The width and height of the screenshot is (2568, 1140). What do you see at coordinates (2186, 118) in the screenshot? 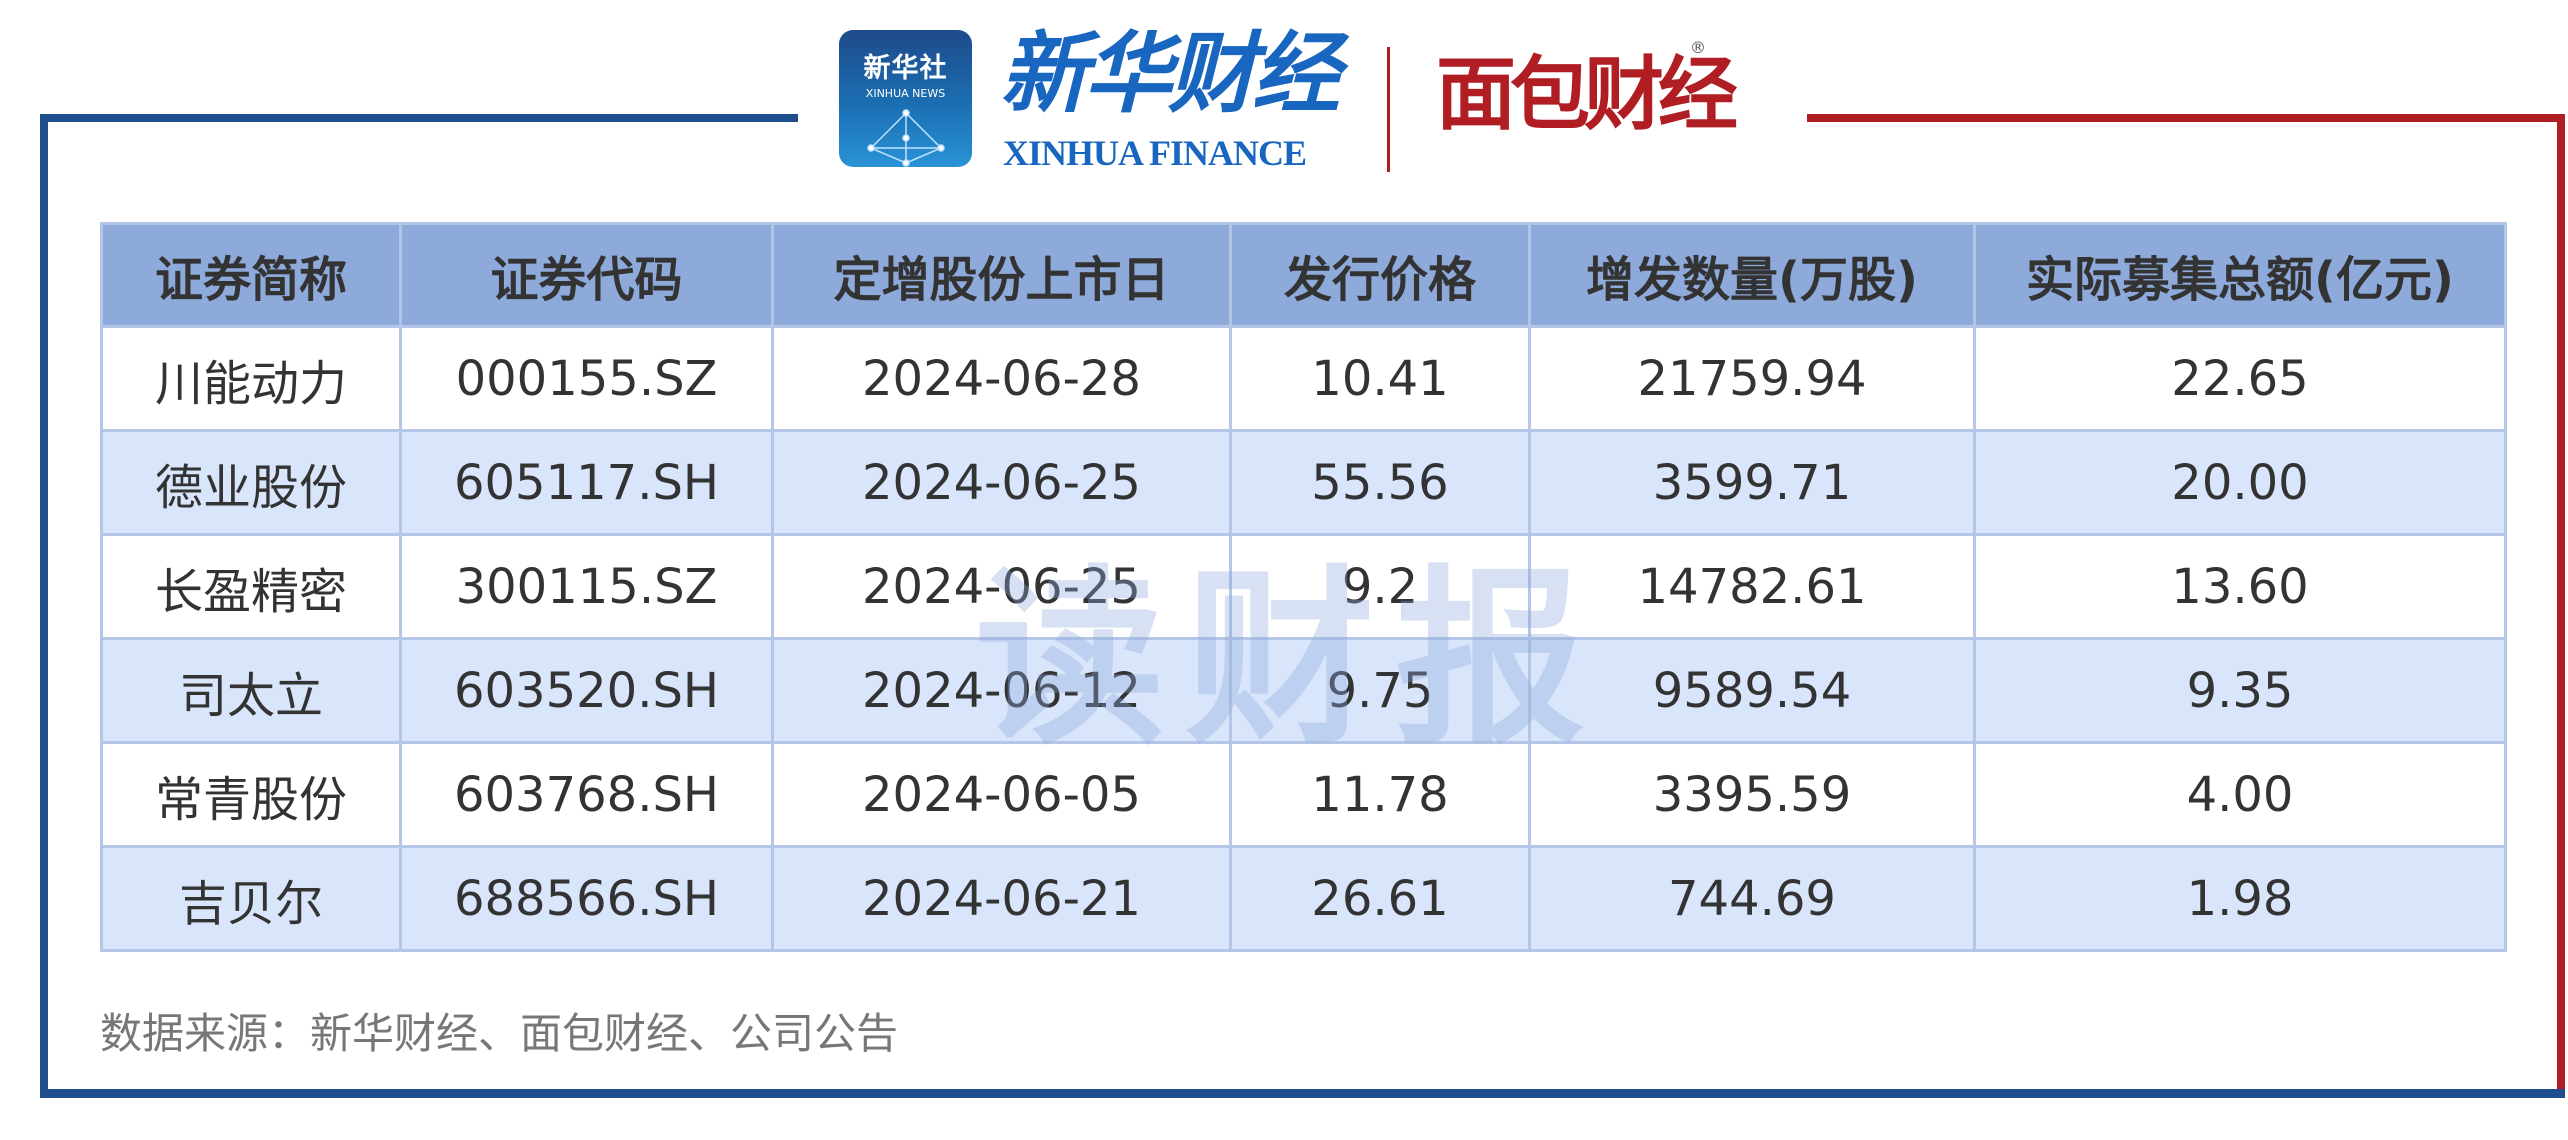
I see `frame-top-red-line` at bounding box center [2186, 118].